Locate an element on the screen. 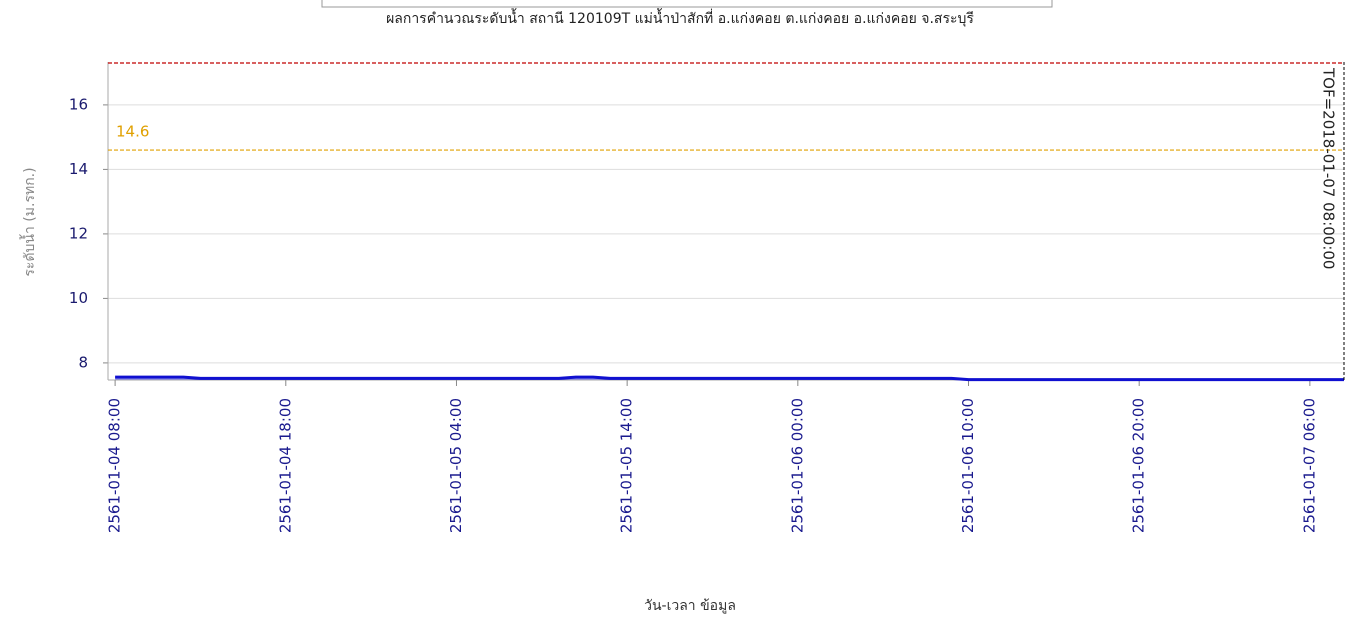 This screenshot has height=622, width=1356. x-tick-label: 2561-01-05 04:00 is located at coordinates (456, 465).